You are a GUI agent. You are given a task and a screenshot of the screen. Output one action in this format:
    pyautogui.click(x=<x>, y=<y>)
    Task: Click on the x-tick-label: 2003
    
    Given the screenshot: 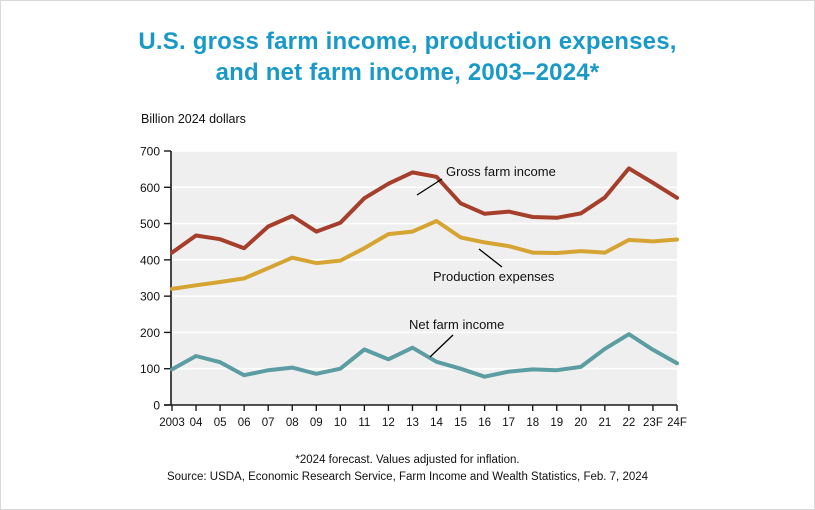 What is the action you would take?
    pyautogui.click(x=172, y=423)
    